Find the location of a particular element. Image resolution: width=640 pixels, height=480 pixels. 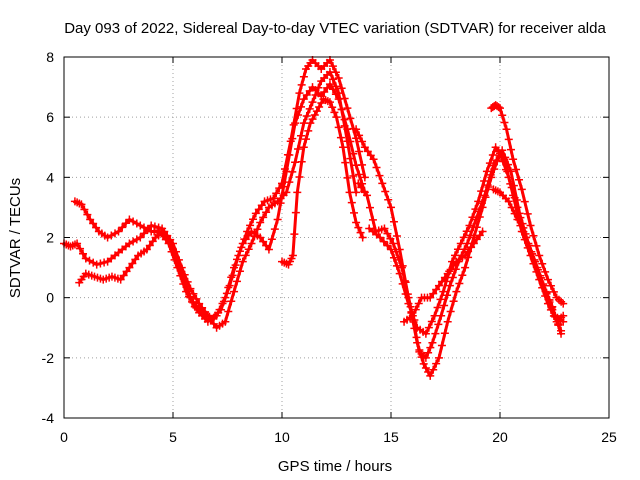

y-tick-label: 8 is located at coordinates (50, 57).